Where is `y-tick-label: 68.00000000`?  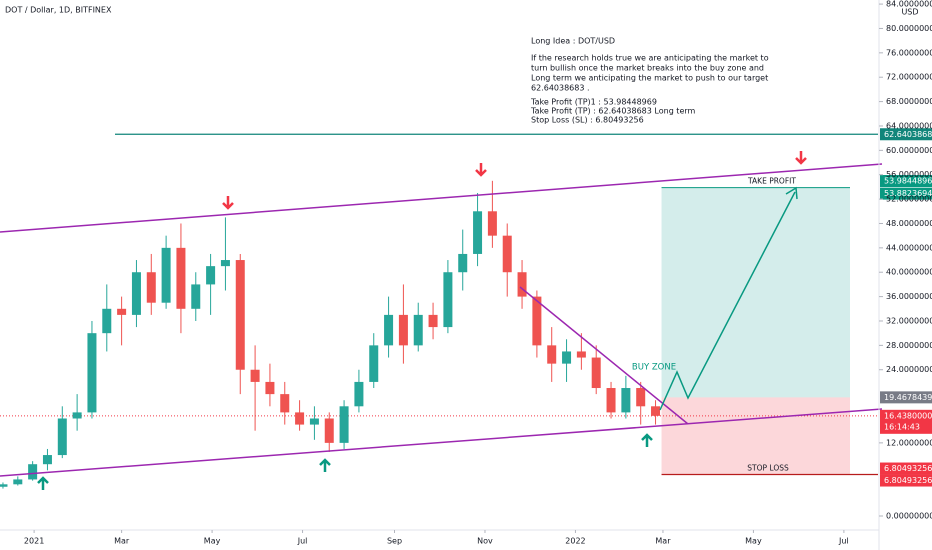 y-tick-label: 68.00000000 is located at coordinates (909, 101).